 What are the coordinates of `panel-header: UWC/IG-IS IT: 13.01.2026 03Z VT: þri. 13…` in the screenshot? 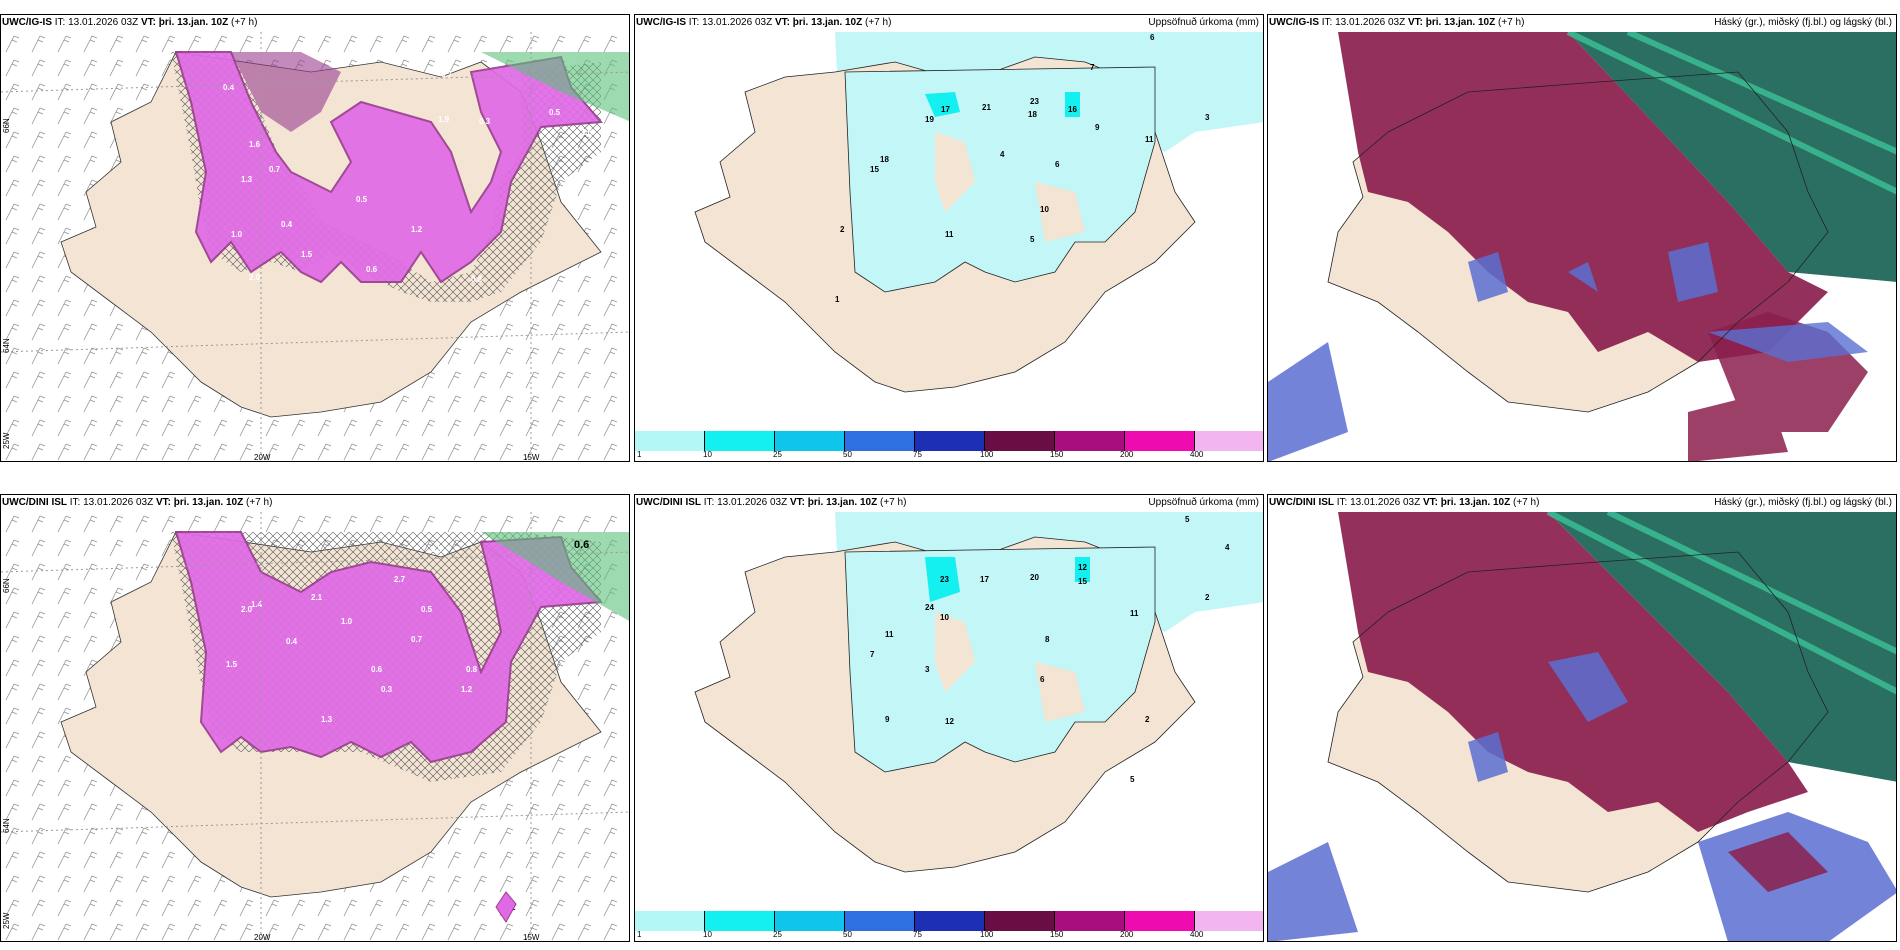 It's located at (313, 24).